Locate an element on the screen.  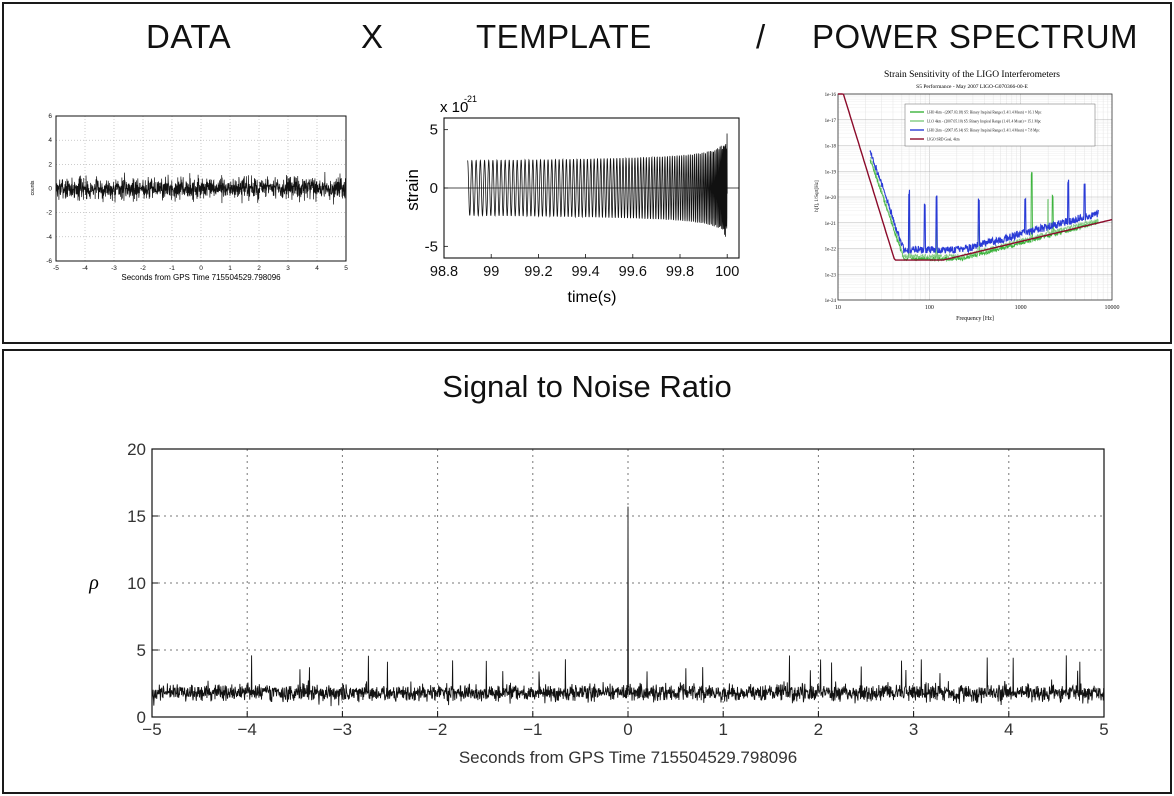
data-xtick-label: -1 is located at coordinates (172, 268).